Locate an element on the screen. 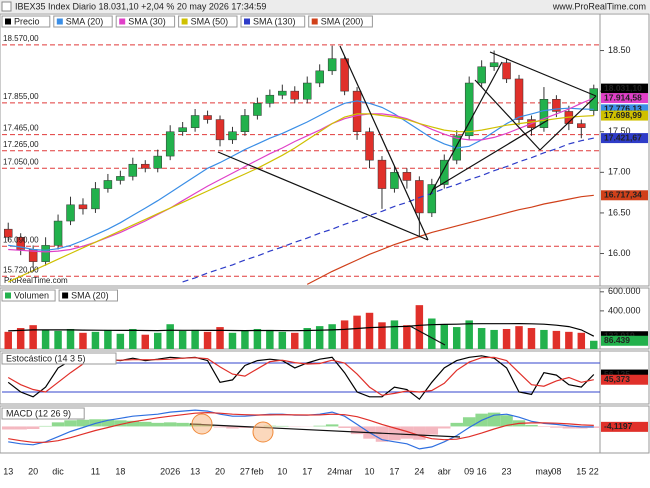  watermark: ProRealTime.com is located at coordinates (36, 280).